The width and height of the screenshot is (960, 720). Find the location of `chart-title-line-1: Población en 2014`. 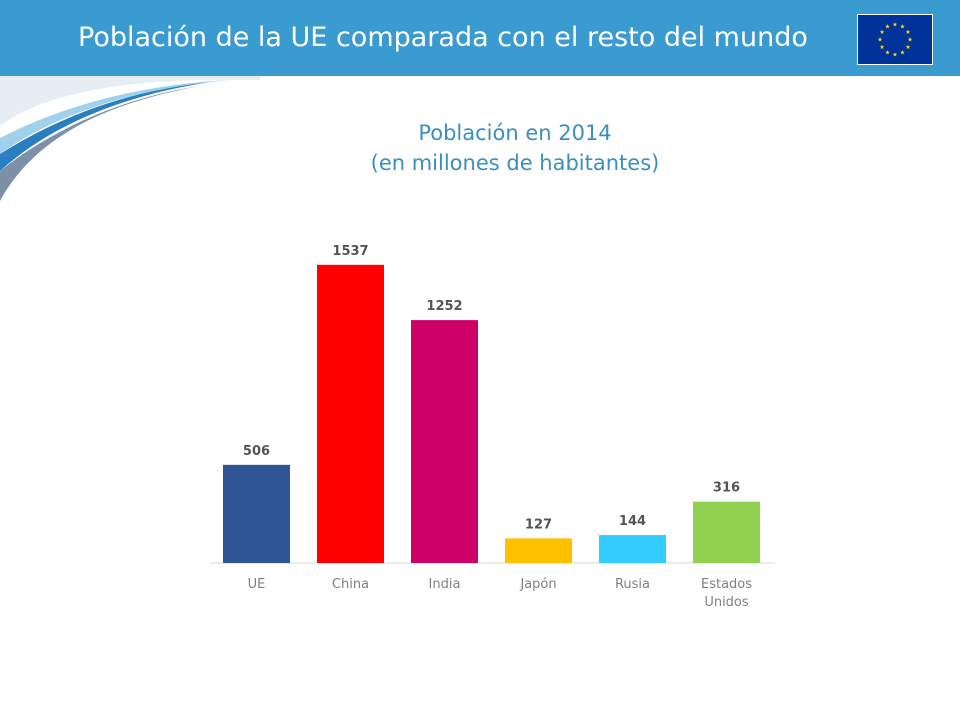

chart-title-line-1: Población en 2014 is located at coordinates (515, 133).